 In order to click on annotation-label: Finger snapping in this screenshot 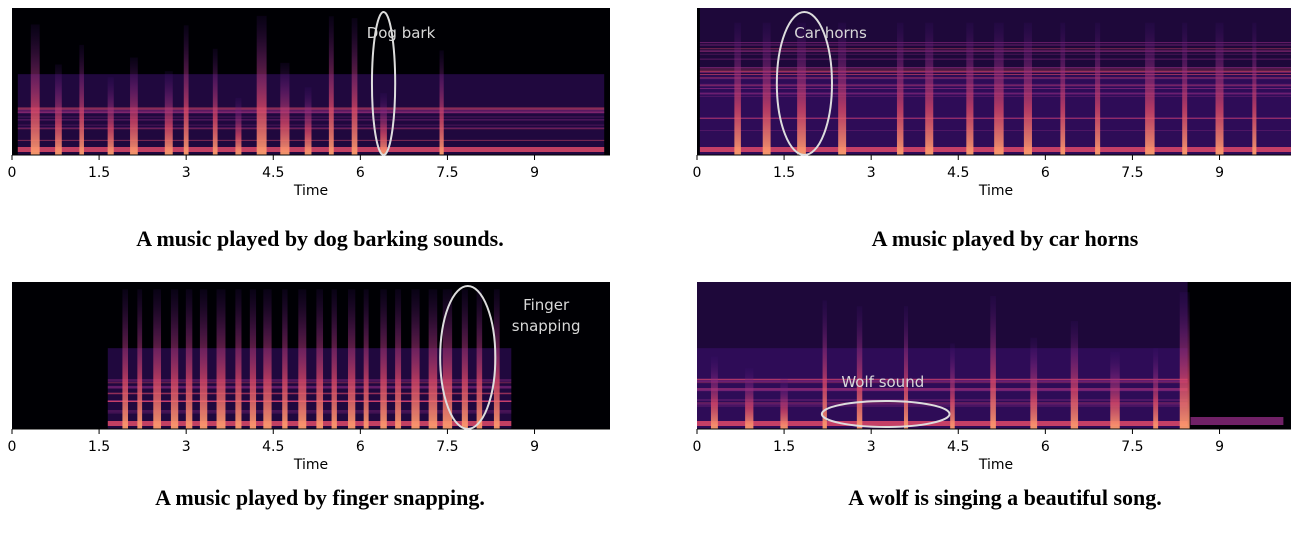, I will do `click(546, 315)`.